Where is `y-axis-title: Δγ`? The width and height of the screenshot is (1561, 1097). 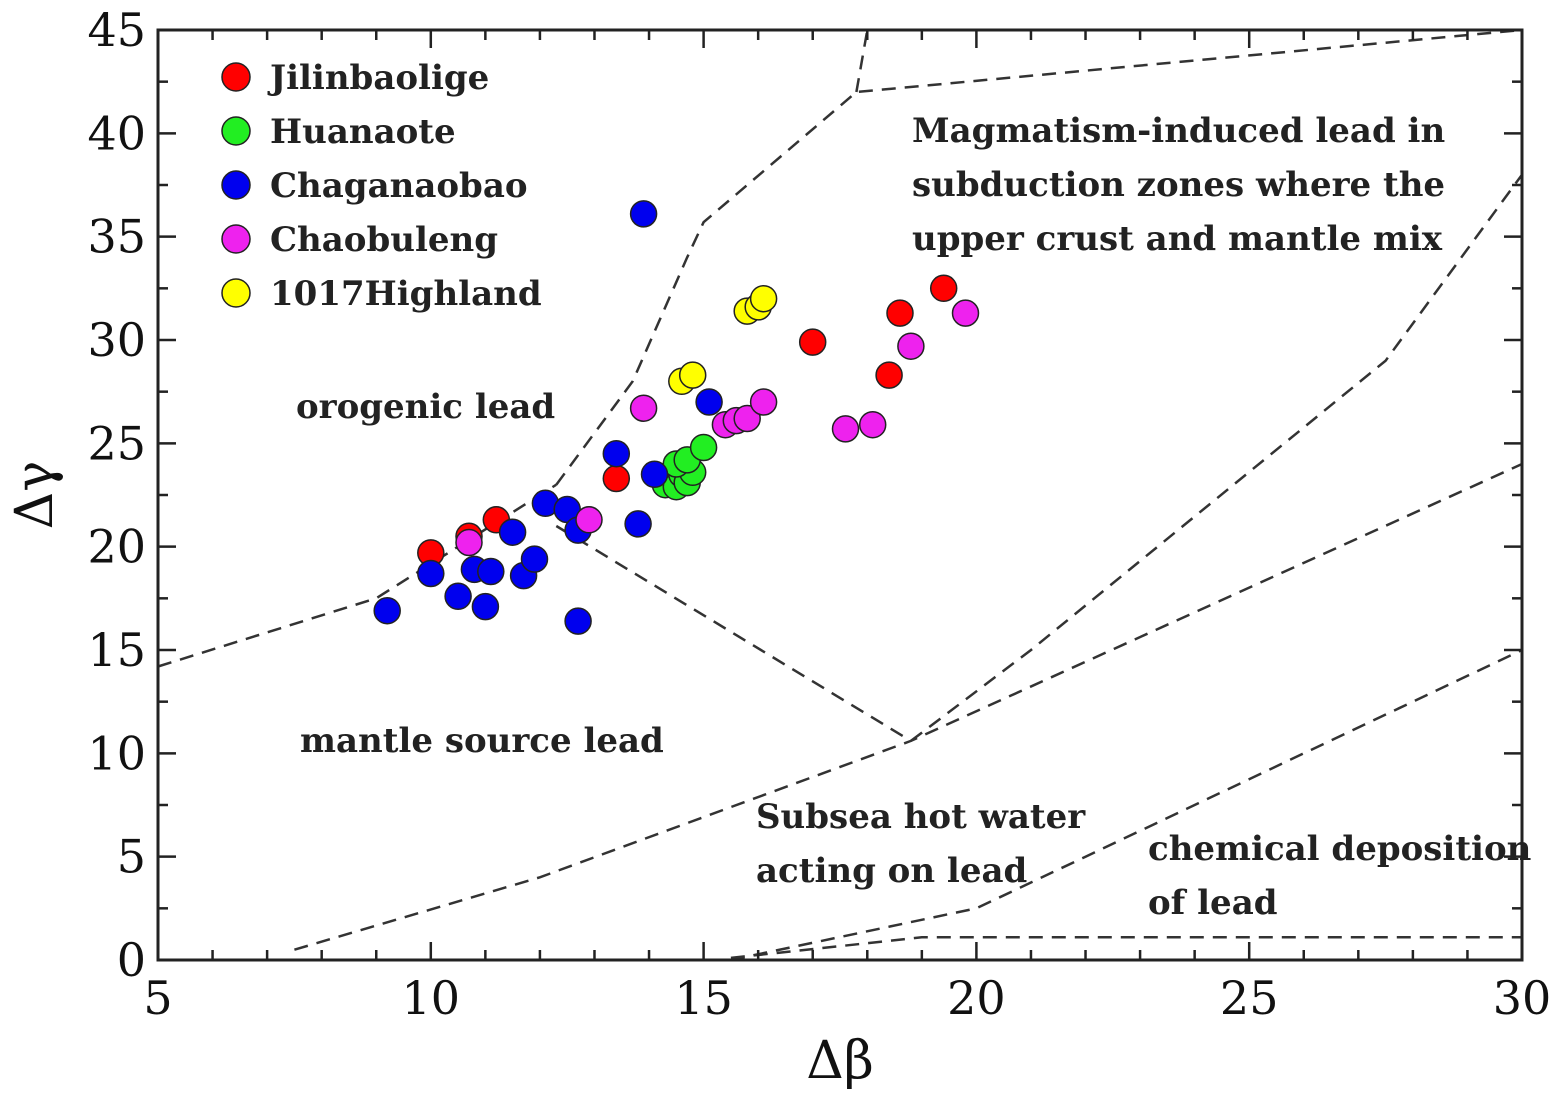 y-axis-title: Δγ is located at coordinates (35, 495).